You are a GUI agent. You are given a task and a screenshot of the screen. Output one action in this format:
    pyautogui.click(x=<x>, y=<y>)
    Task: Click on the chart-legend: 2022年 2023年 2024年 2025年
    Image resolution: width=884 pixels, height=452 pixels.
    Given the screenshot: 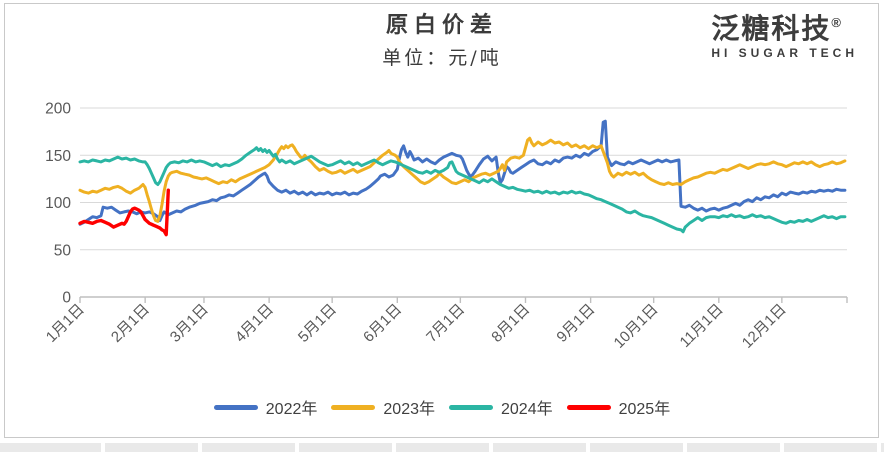 What is the action you would take?
    pyautogui.click(x=442, y=407)
    